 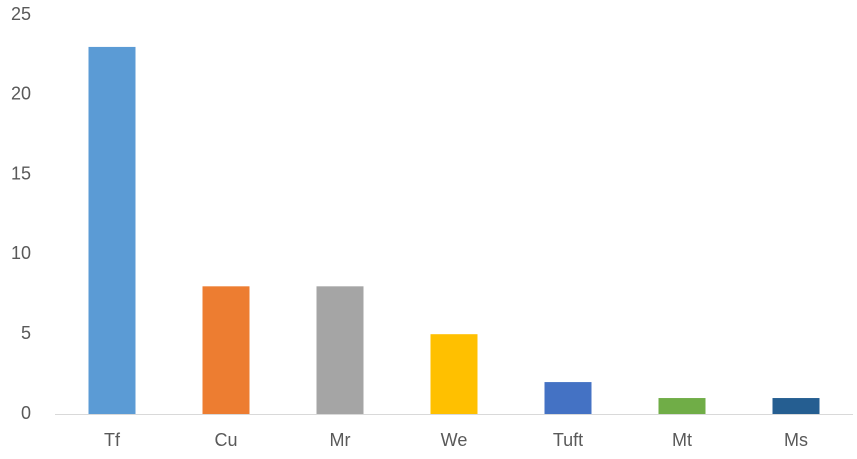 What do you see at coordinates (112, 440) in the screenshot?
I see `x-tick-label: Tf` at bounding box center [112, 440].